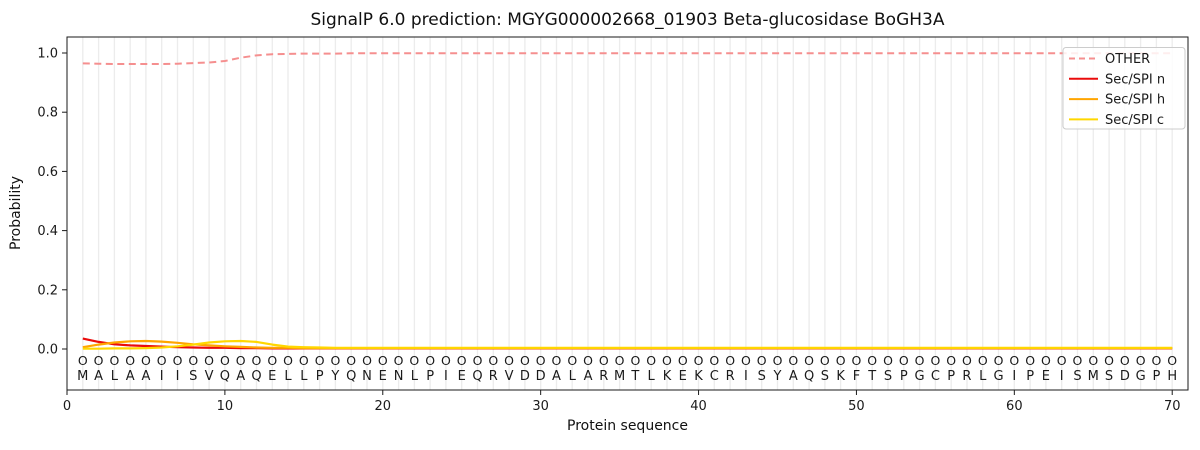 The image size is (1200, 450). Describe the element at coordinates (698, 406) in the screenshot. I see `x-tick-label: 40` at that location.